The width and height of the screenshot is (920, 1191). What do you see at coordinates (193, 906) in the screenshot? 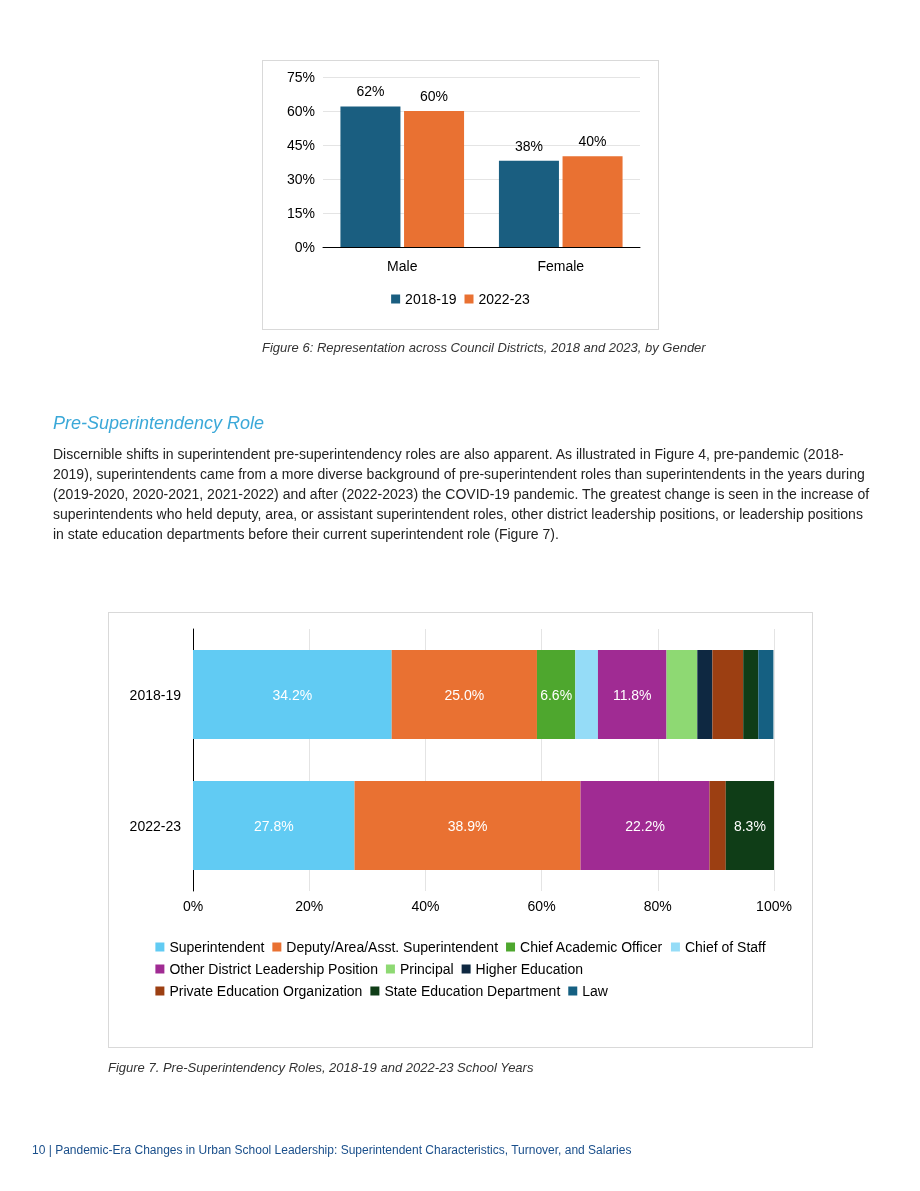
I see `x-tick-label: 0%` at bounding box center [193, 906].